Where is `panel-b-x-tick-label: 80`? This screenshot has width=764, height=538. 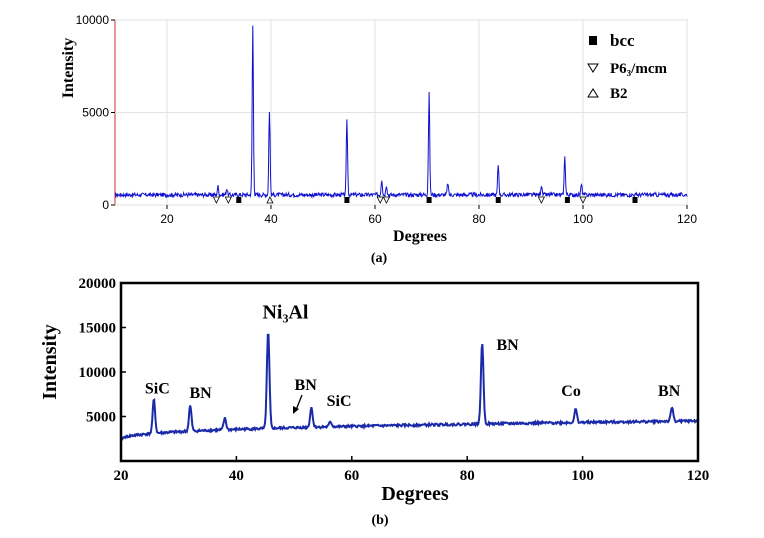 panel-b-x-tick-label: 80 is located at coordinates (467, 476).